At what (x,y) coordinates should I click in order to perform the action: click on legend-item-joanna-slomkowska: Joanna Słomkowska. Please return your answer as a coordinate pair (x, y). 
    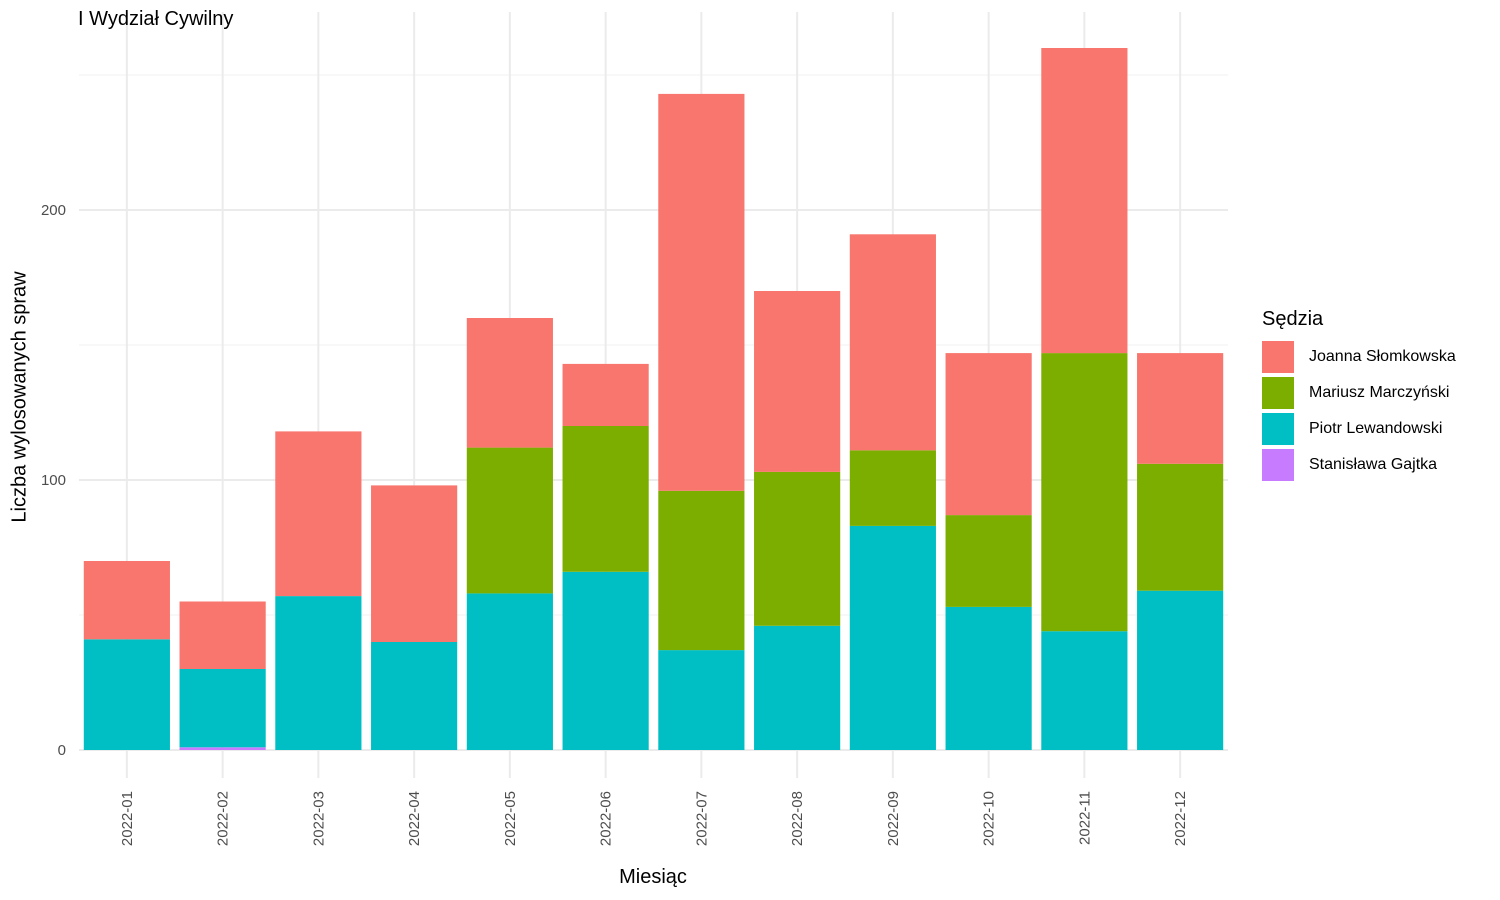
    Looking at the image, I should click on (1359, 357).